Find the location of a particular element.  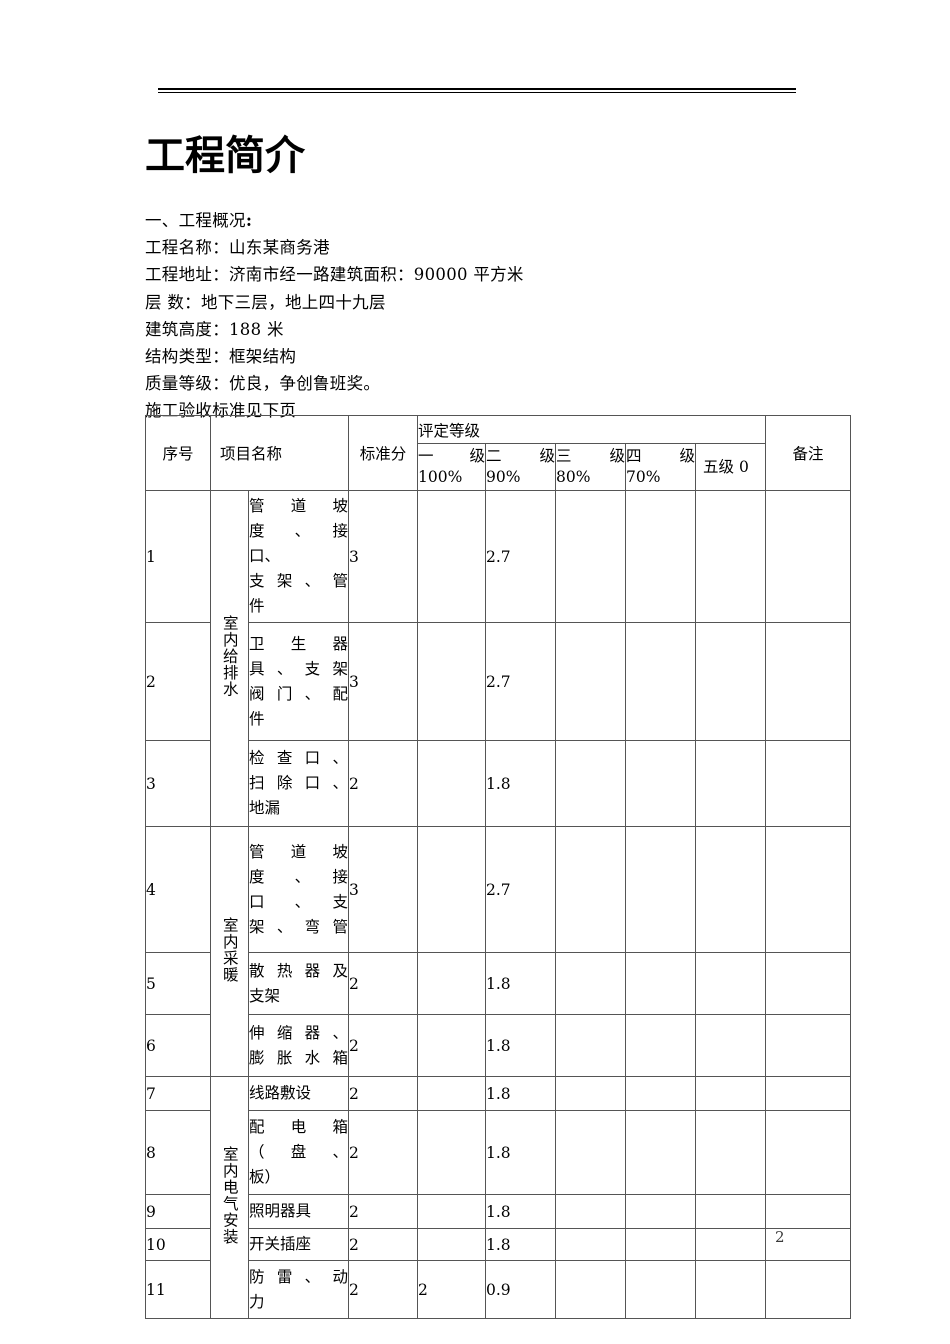

item-name-line: 管 道 坡 is located at coordinates (299, 506).